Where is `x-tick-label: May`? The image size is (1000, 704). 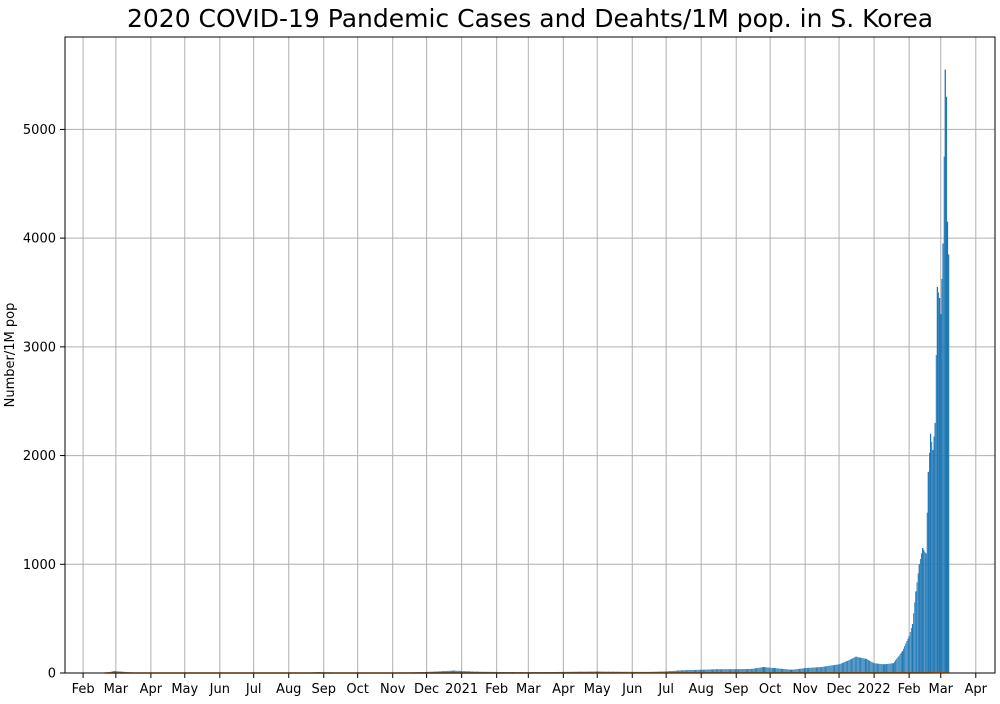
x-tick-label: May is located at coordinates (184, 689).